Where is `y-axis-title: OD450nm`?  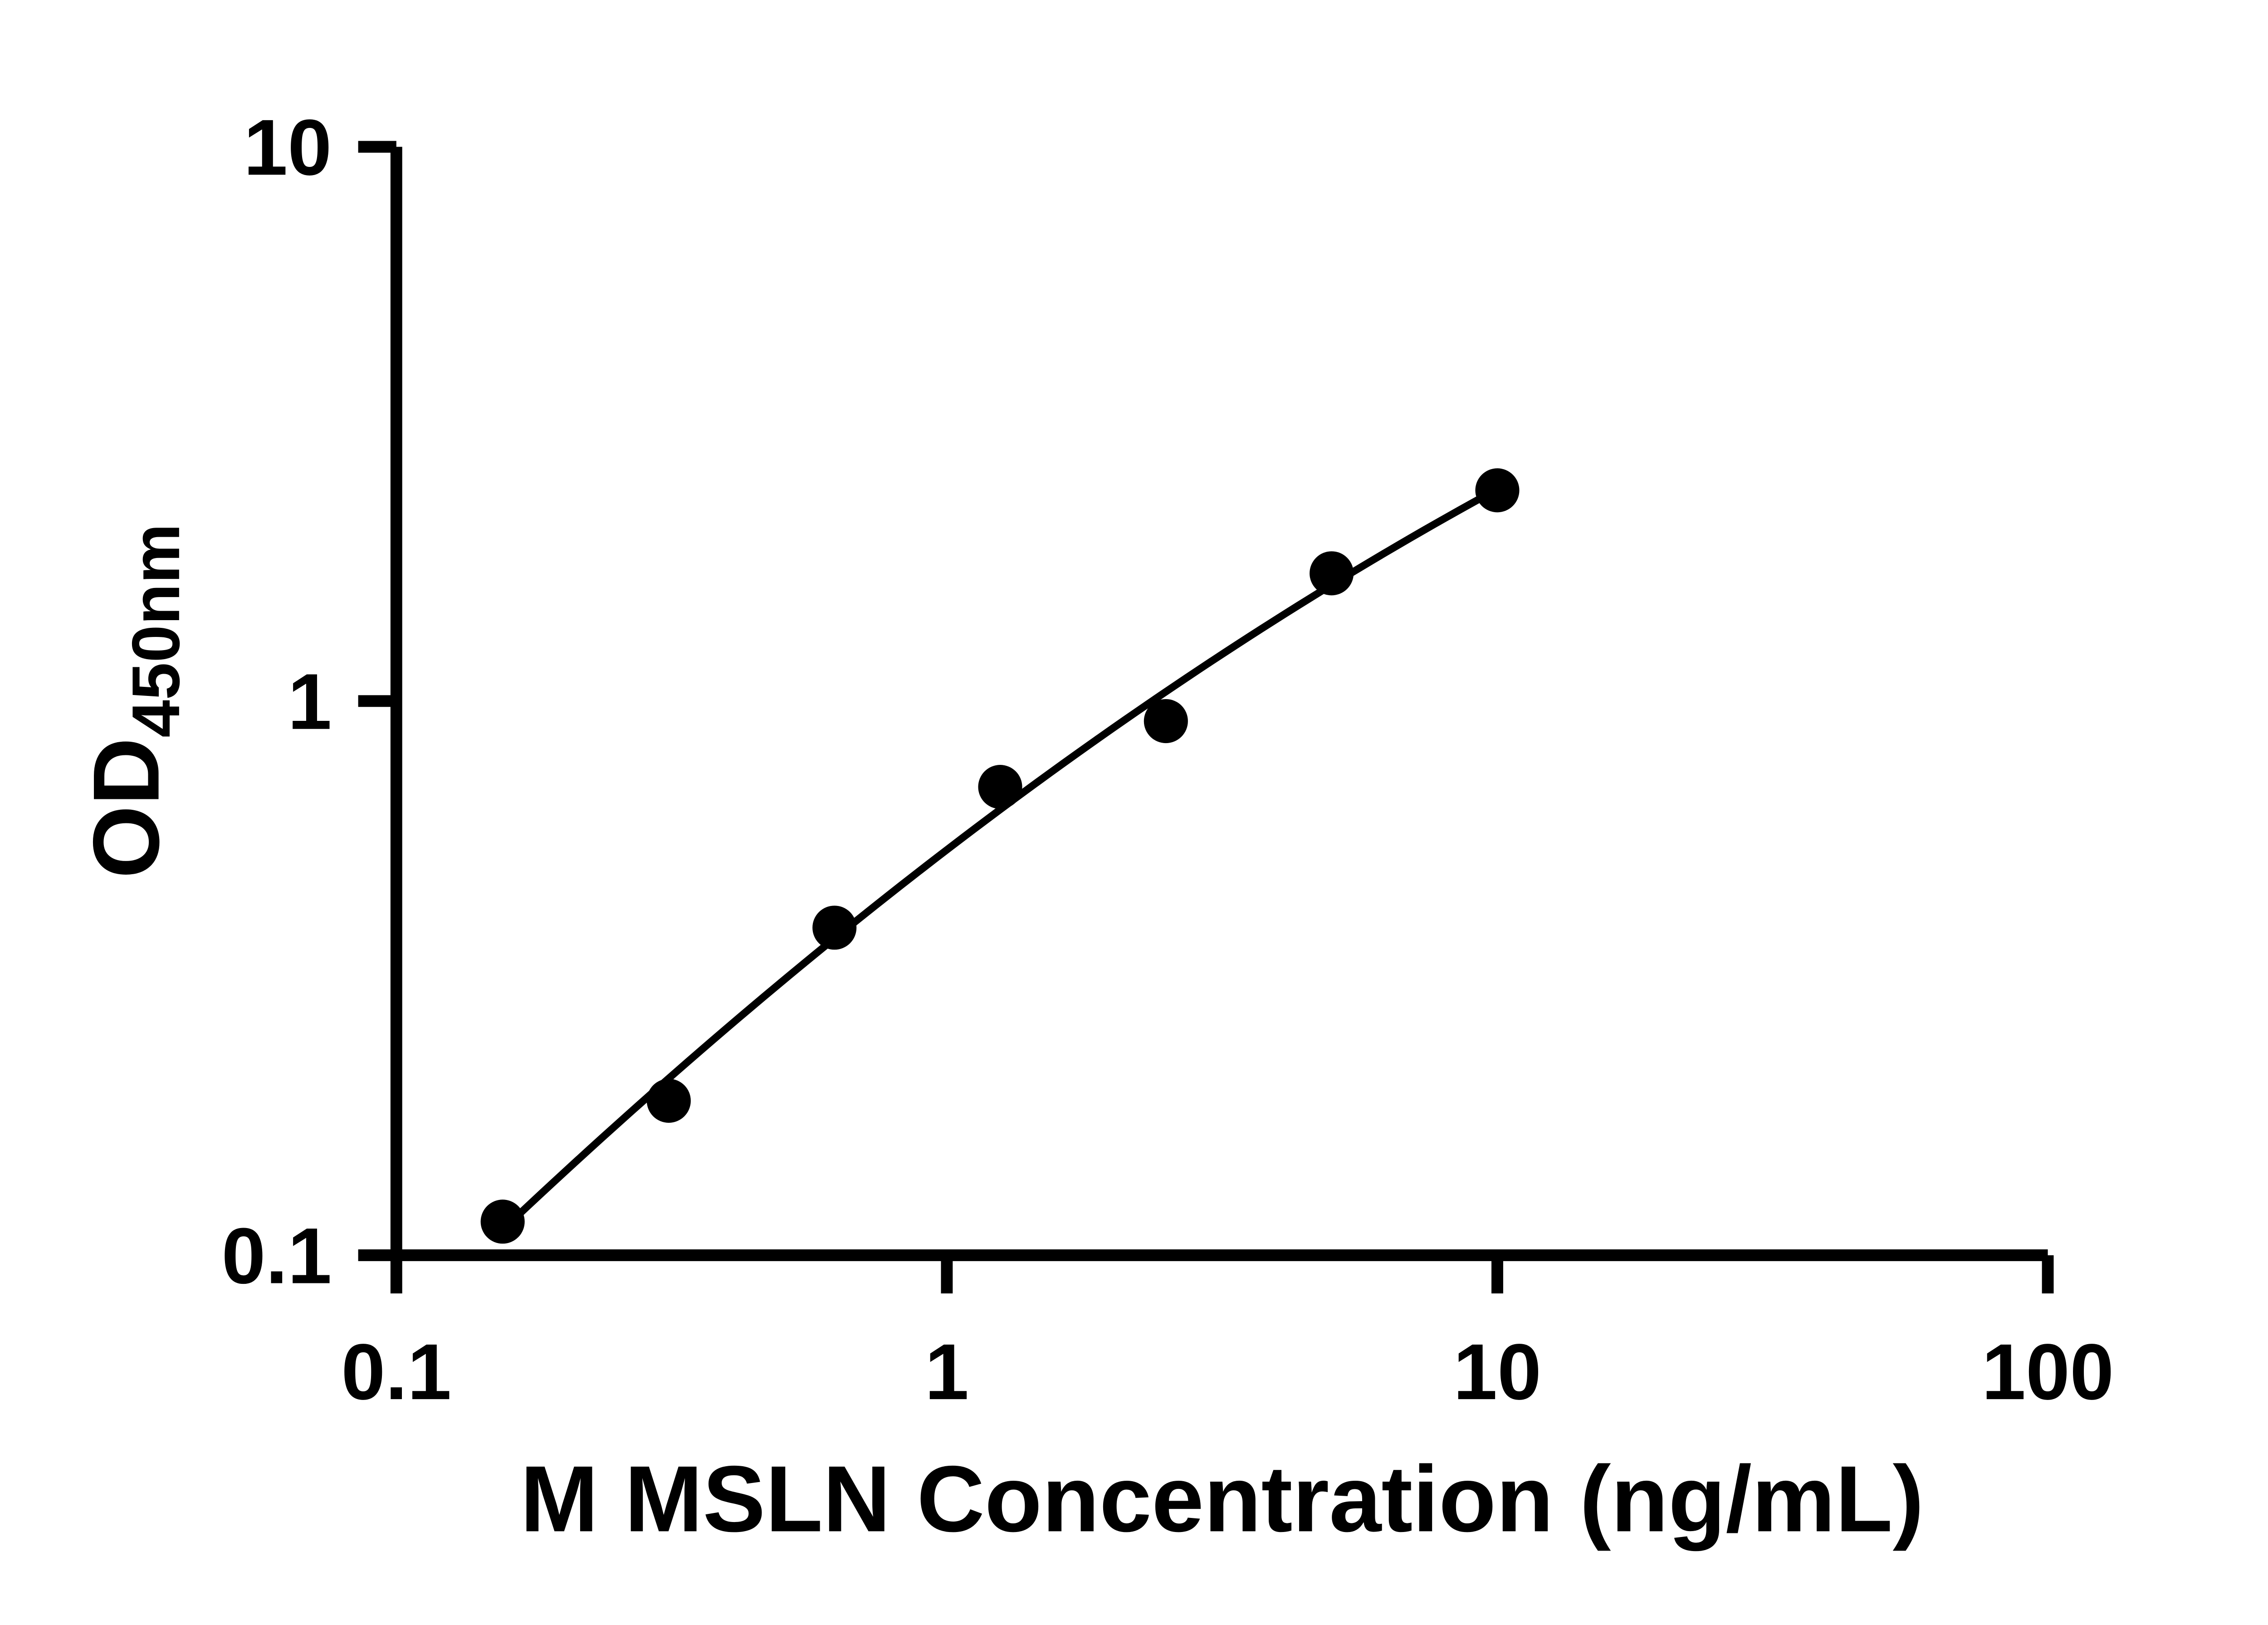
y-axis-title: OD450nm is located at coordinates (134, 701).